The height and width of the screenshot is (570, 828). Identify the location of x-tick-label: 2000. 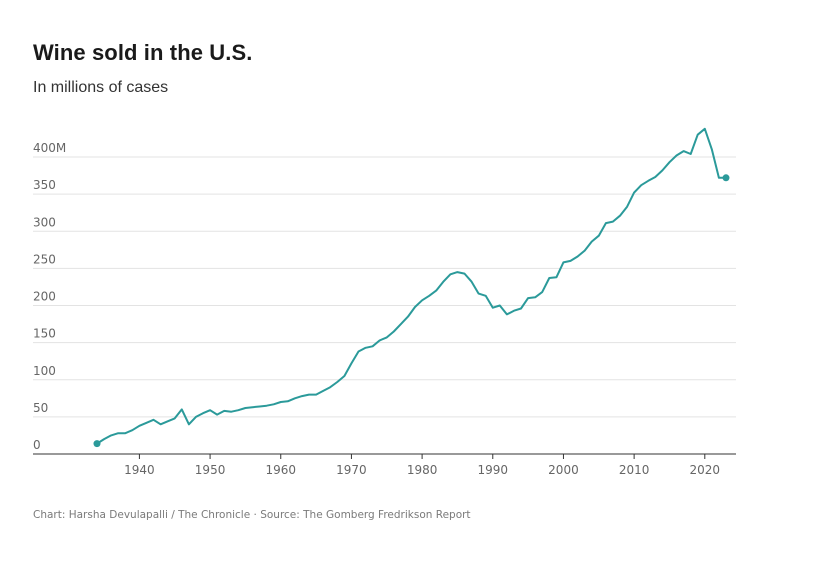
(563, 470).